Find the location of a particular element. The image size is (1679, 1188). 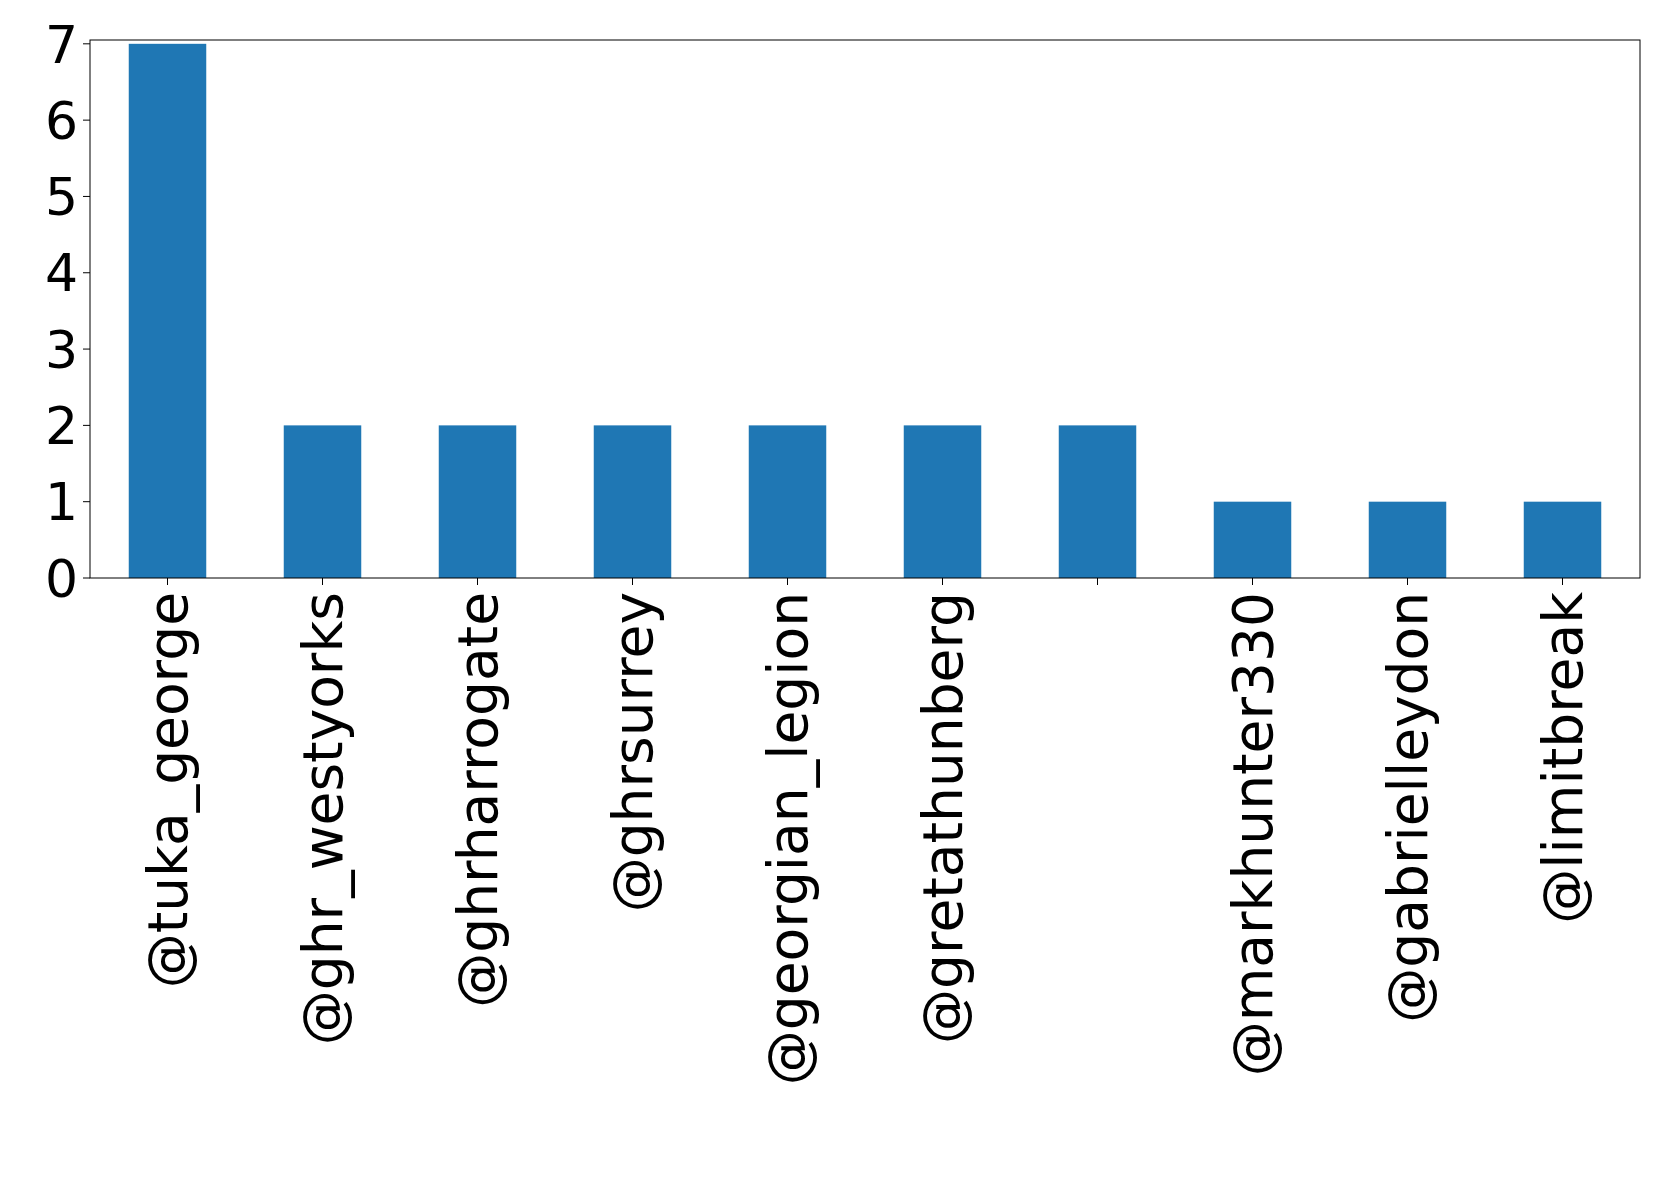

y-tick-label: 4 is located at coordinates (61, 273).